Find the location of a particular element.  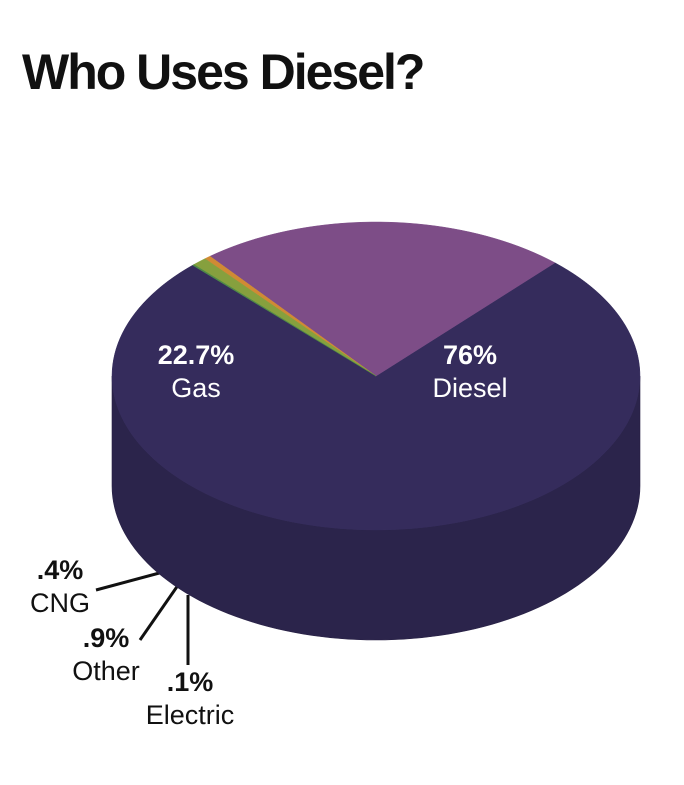

value-label: 22.7% is located at coordinates (196, 355).